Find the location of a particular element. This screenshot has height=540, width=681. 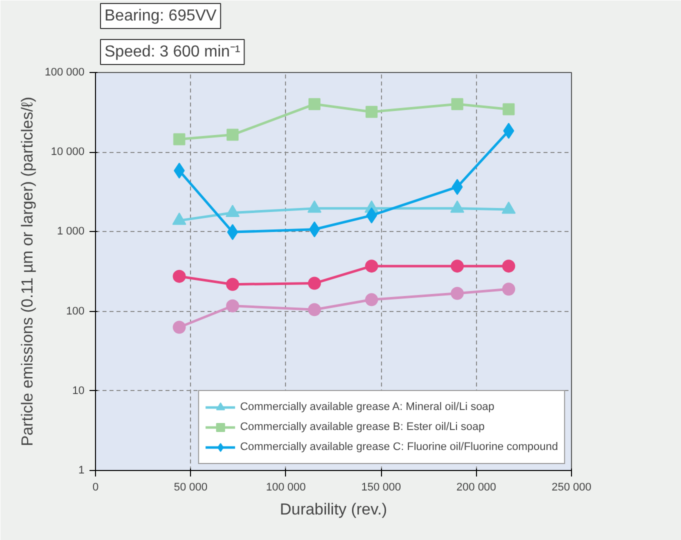

y-tick-label: 10 000 is located at coordinates (67, 152).